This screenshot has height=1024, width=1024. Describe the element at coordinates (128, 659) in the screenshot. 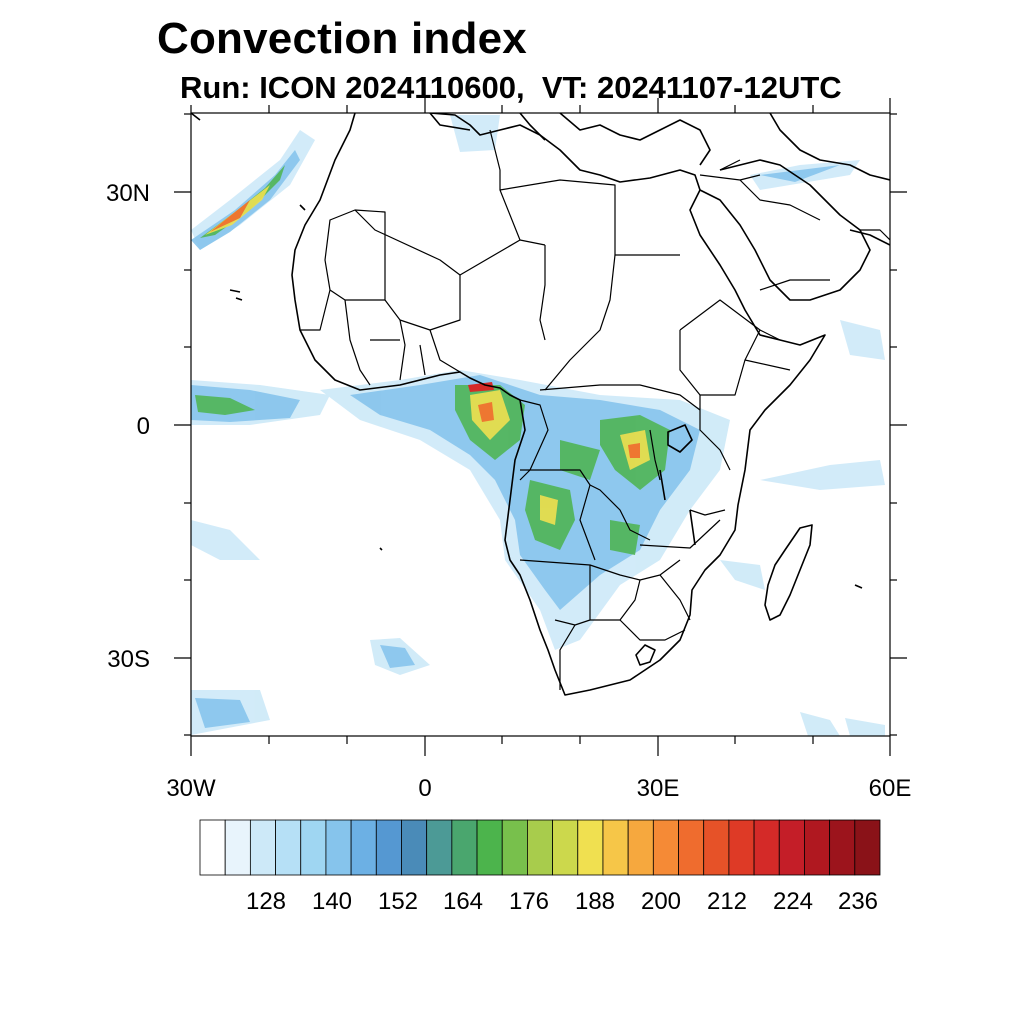

I see `lat-label-30s: 30S` at that location.